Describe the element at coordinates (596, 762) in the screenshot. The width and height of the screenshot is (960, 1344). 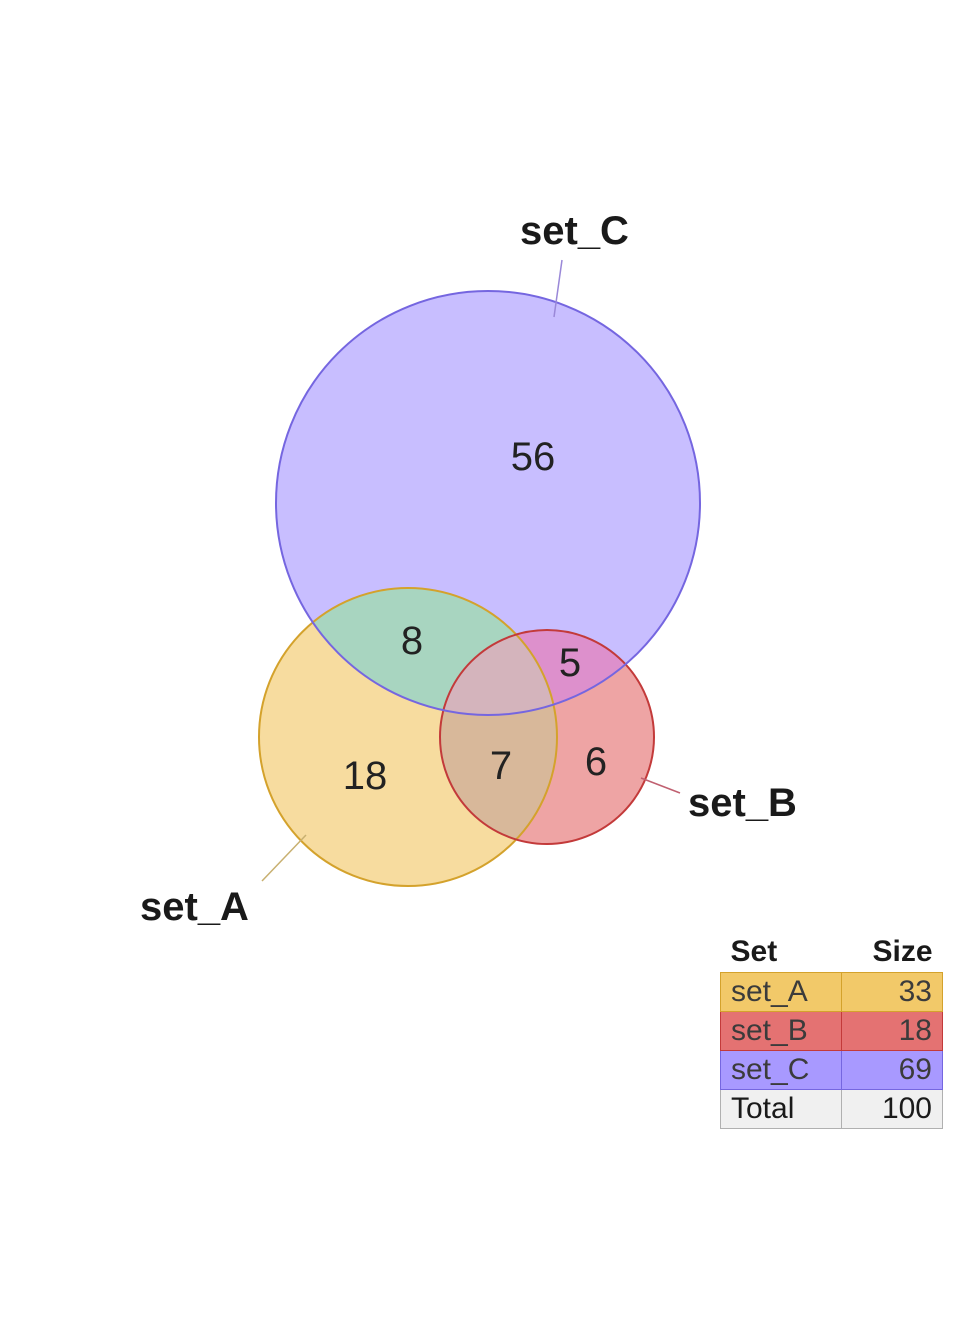
I see `region-b-only-count: 6` at that location.